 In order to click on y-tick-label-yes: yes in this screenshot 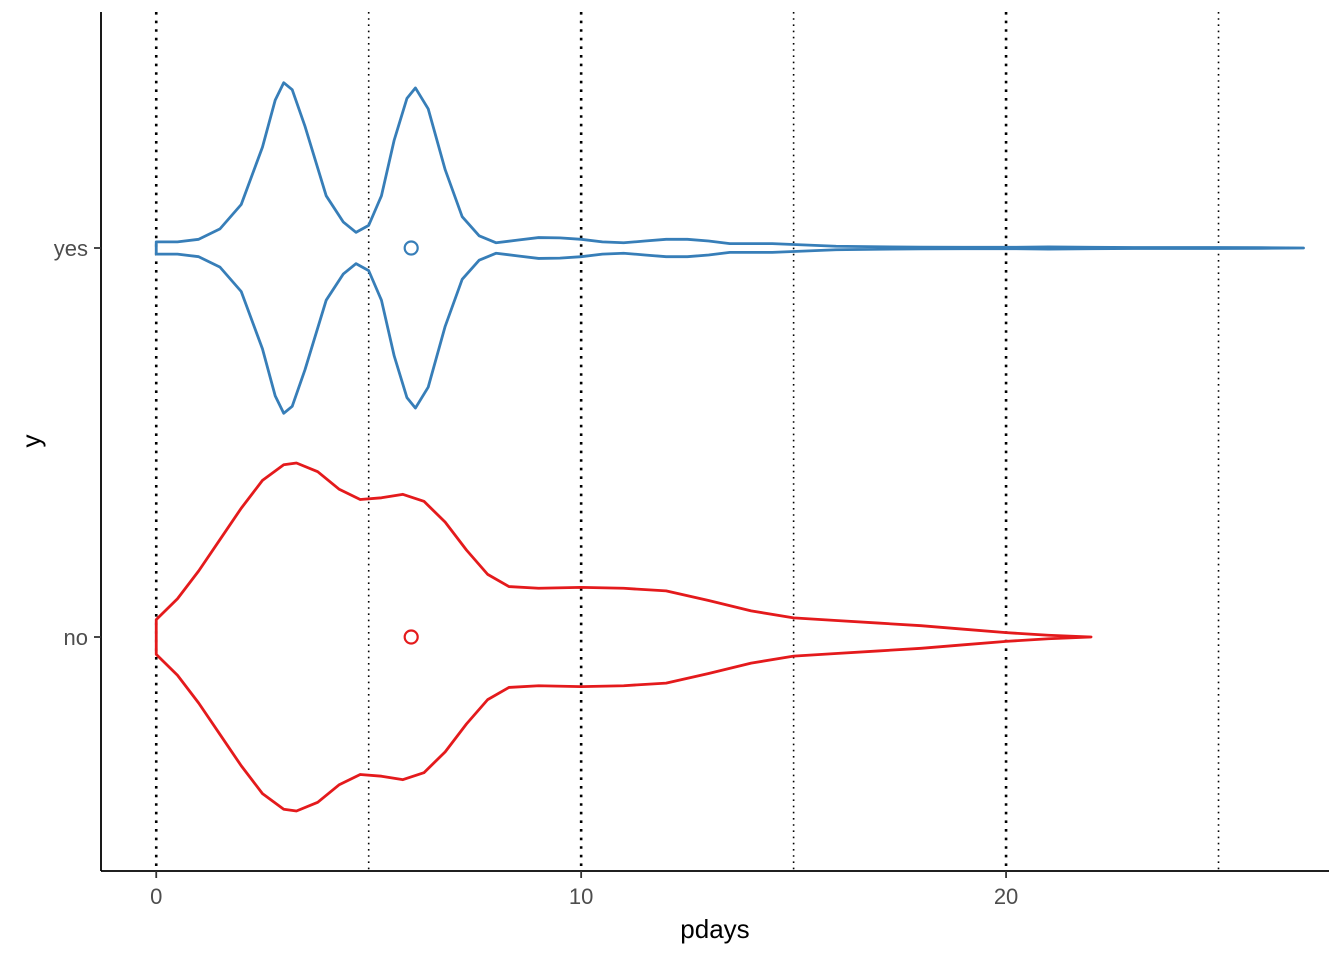, I will do `click(71, 248)`.